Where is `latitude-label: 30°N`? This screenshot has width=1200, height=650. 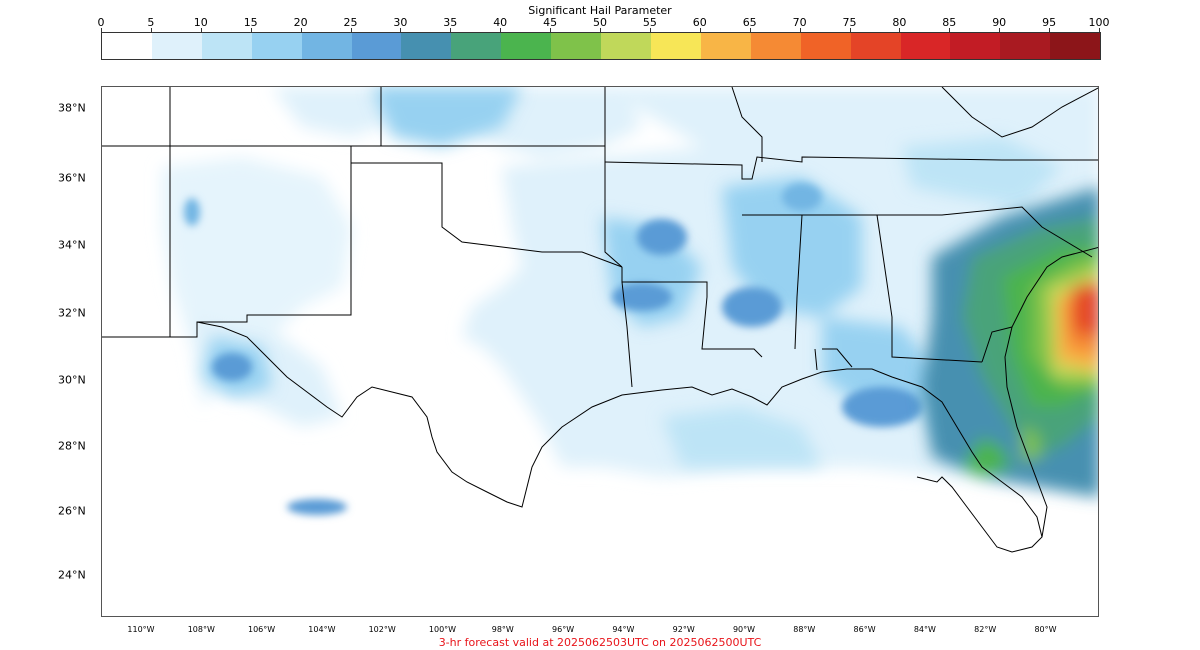
latitude-label: 30°N is located at coordinates (72, 380).